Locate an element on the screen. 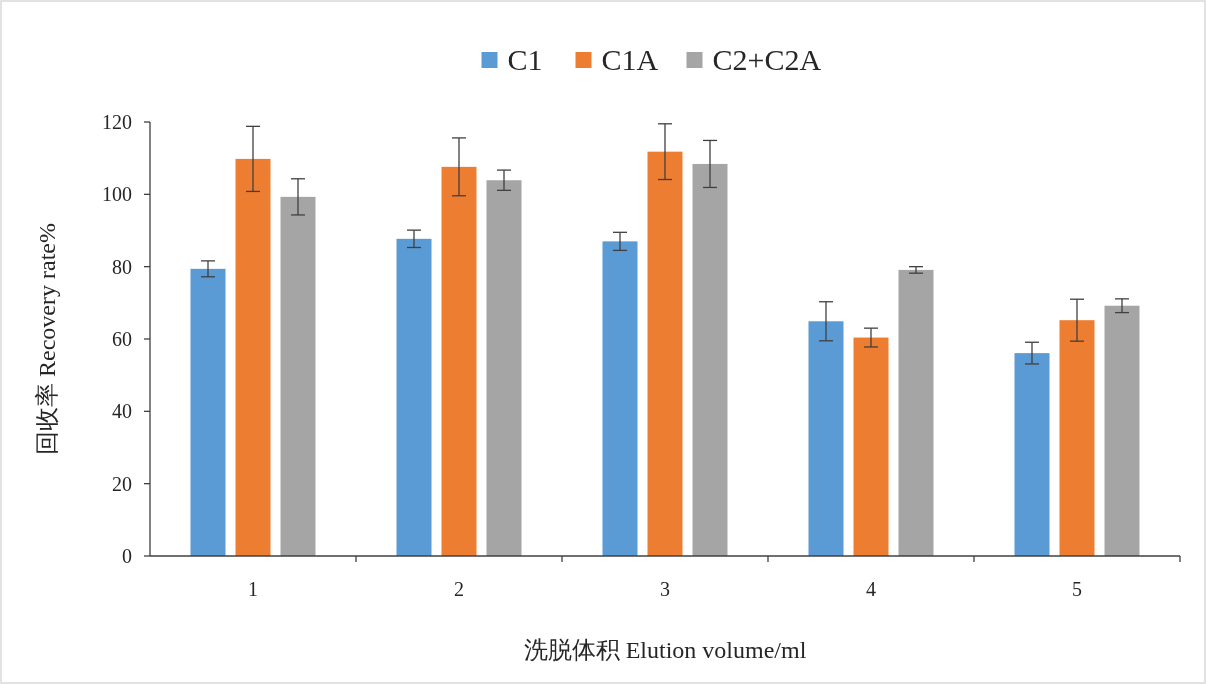 The image size is (1206, 684). x-axis-title: 洗脱体积 Elution volume/ml is located at coordinates (665, 650).